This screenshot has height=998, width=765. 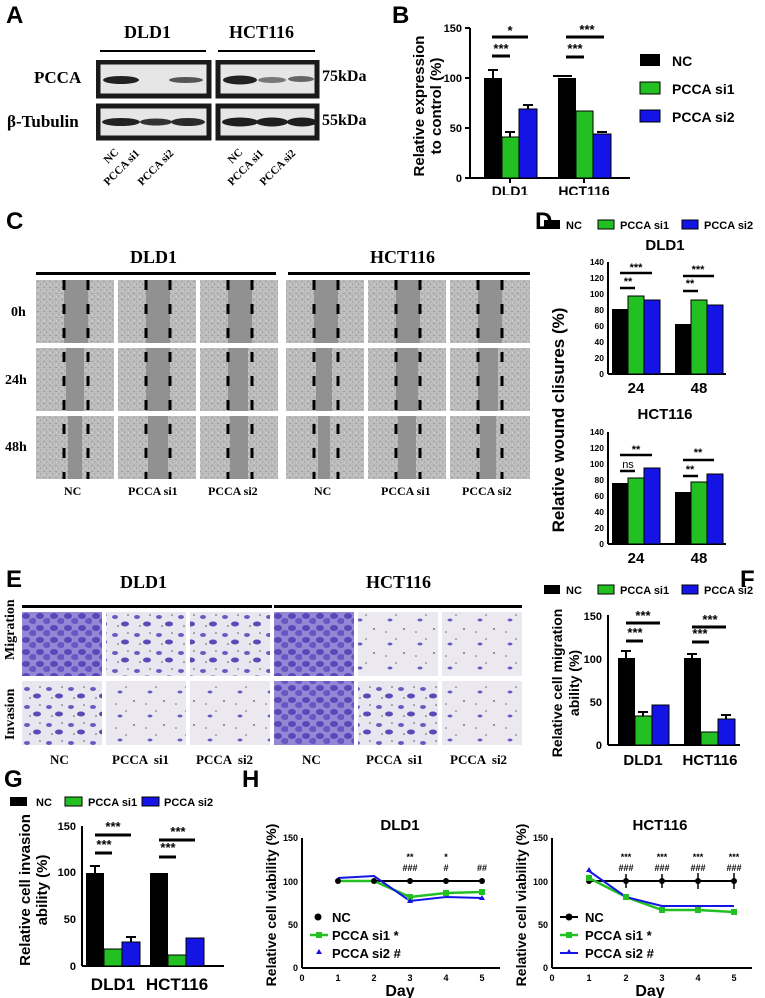 What do you see at coordinates (16, 380) in the screenshot?
I see `timepoint-label: 24h` at bounding box center [16, 380].